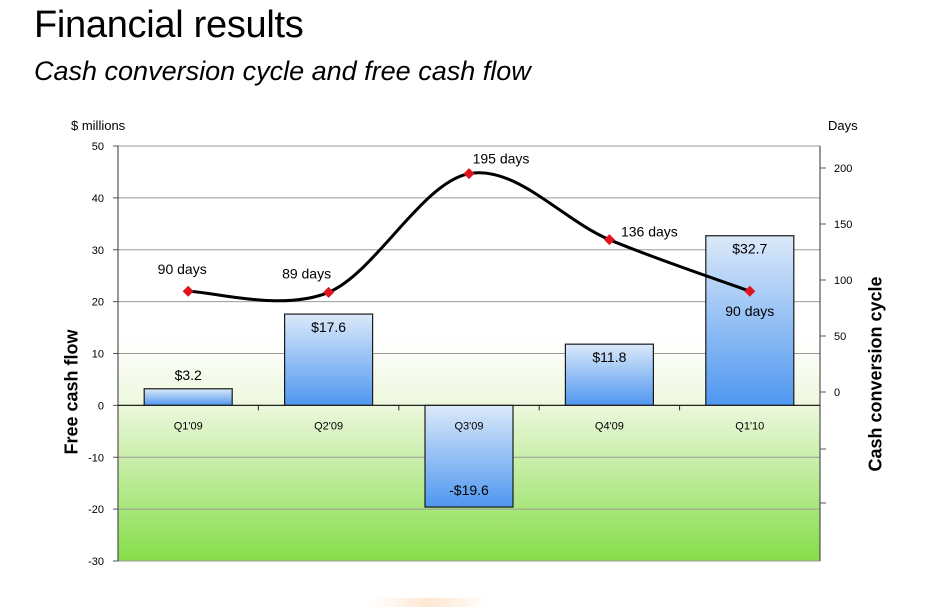 This screenshot has width=932, height=607. What do you see at coordinates (96, 510) in the screenshot?
I see `left-tick-label: -20` at bounding box center [96, 510].